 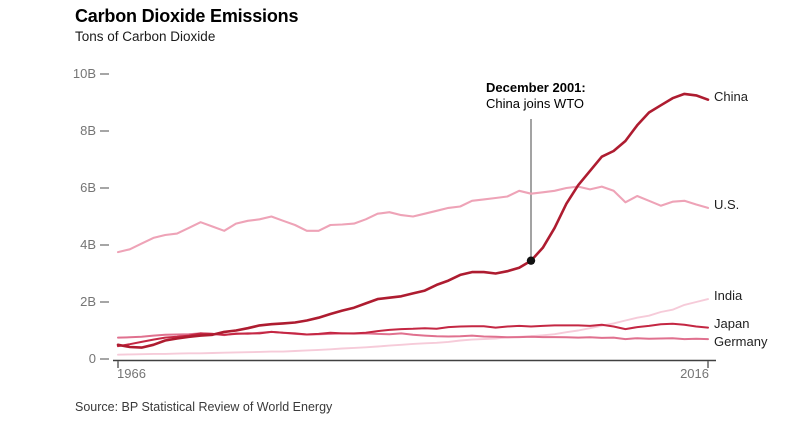 I want to click on series-label-china: China, so click(x=731, y=96).